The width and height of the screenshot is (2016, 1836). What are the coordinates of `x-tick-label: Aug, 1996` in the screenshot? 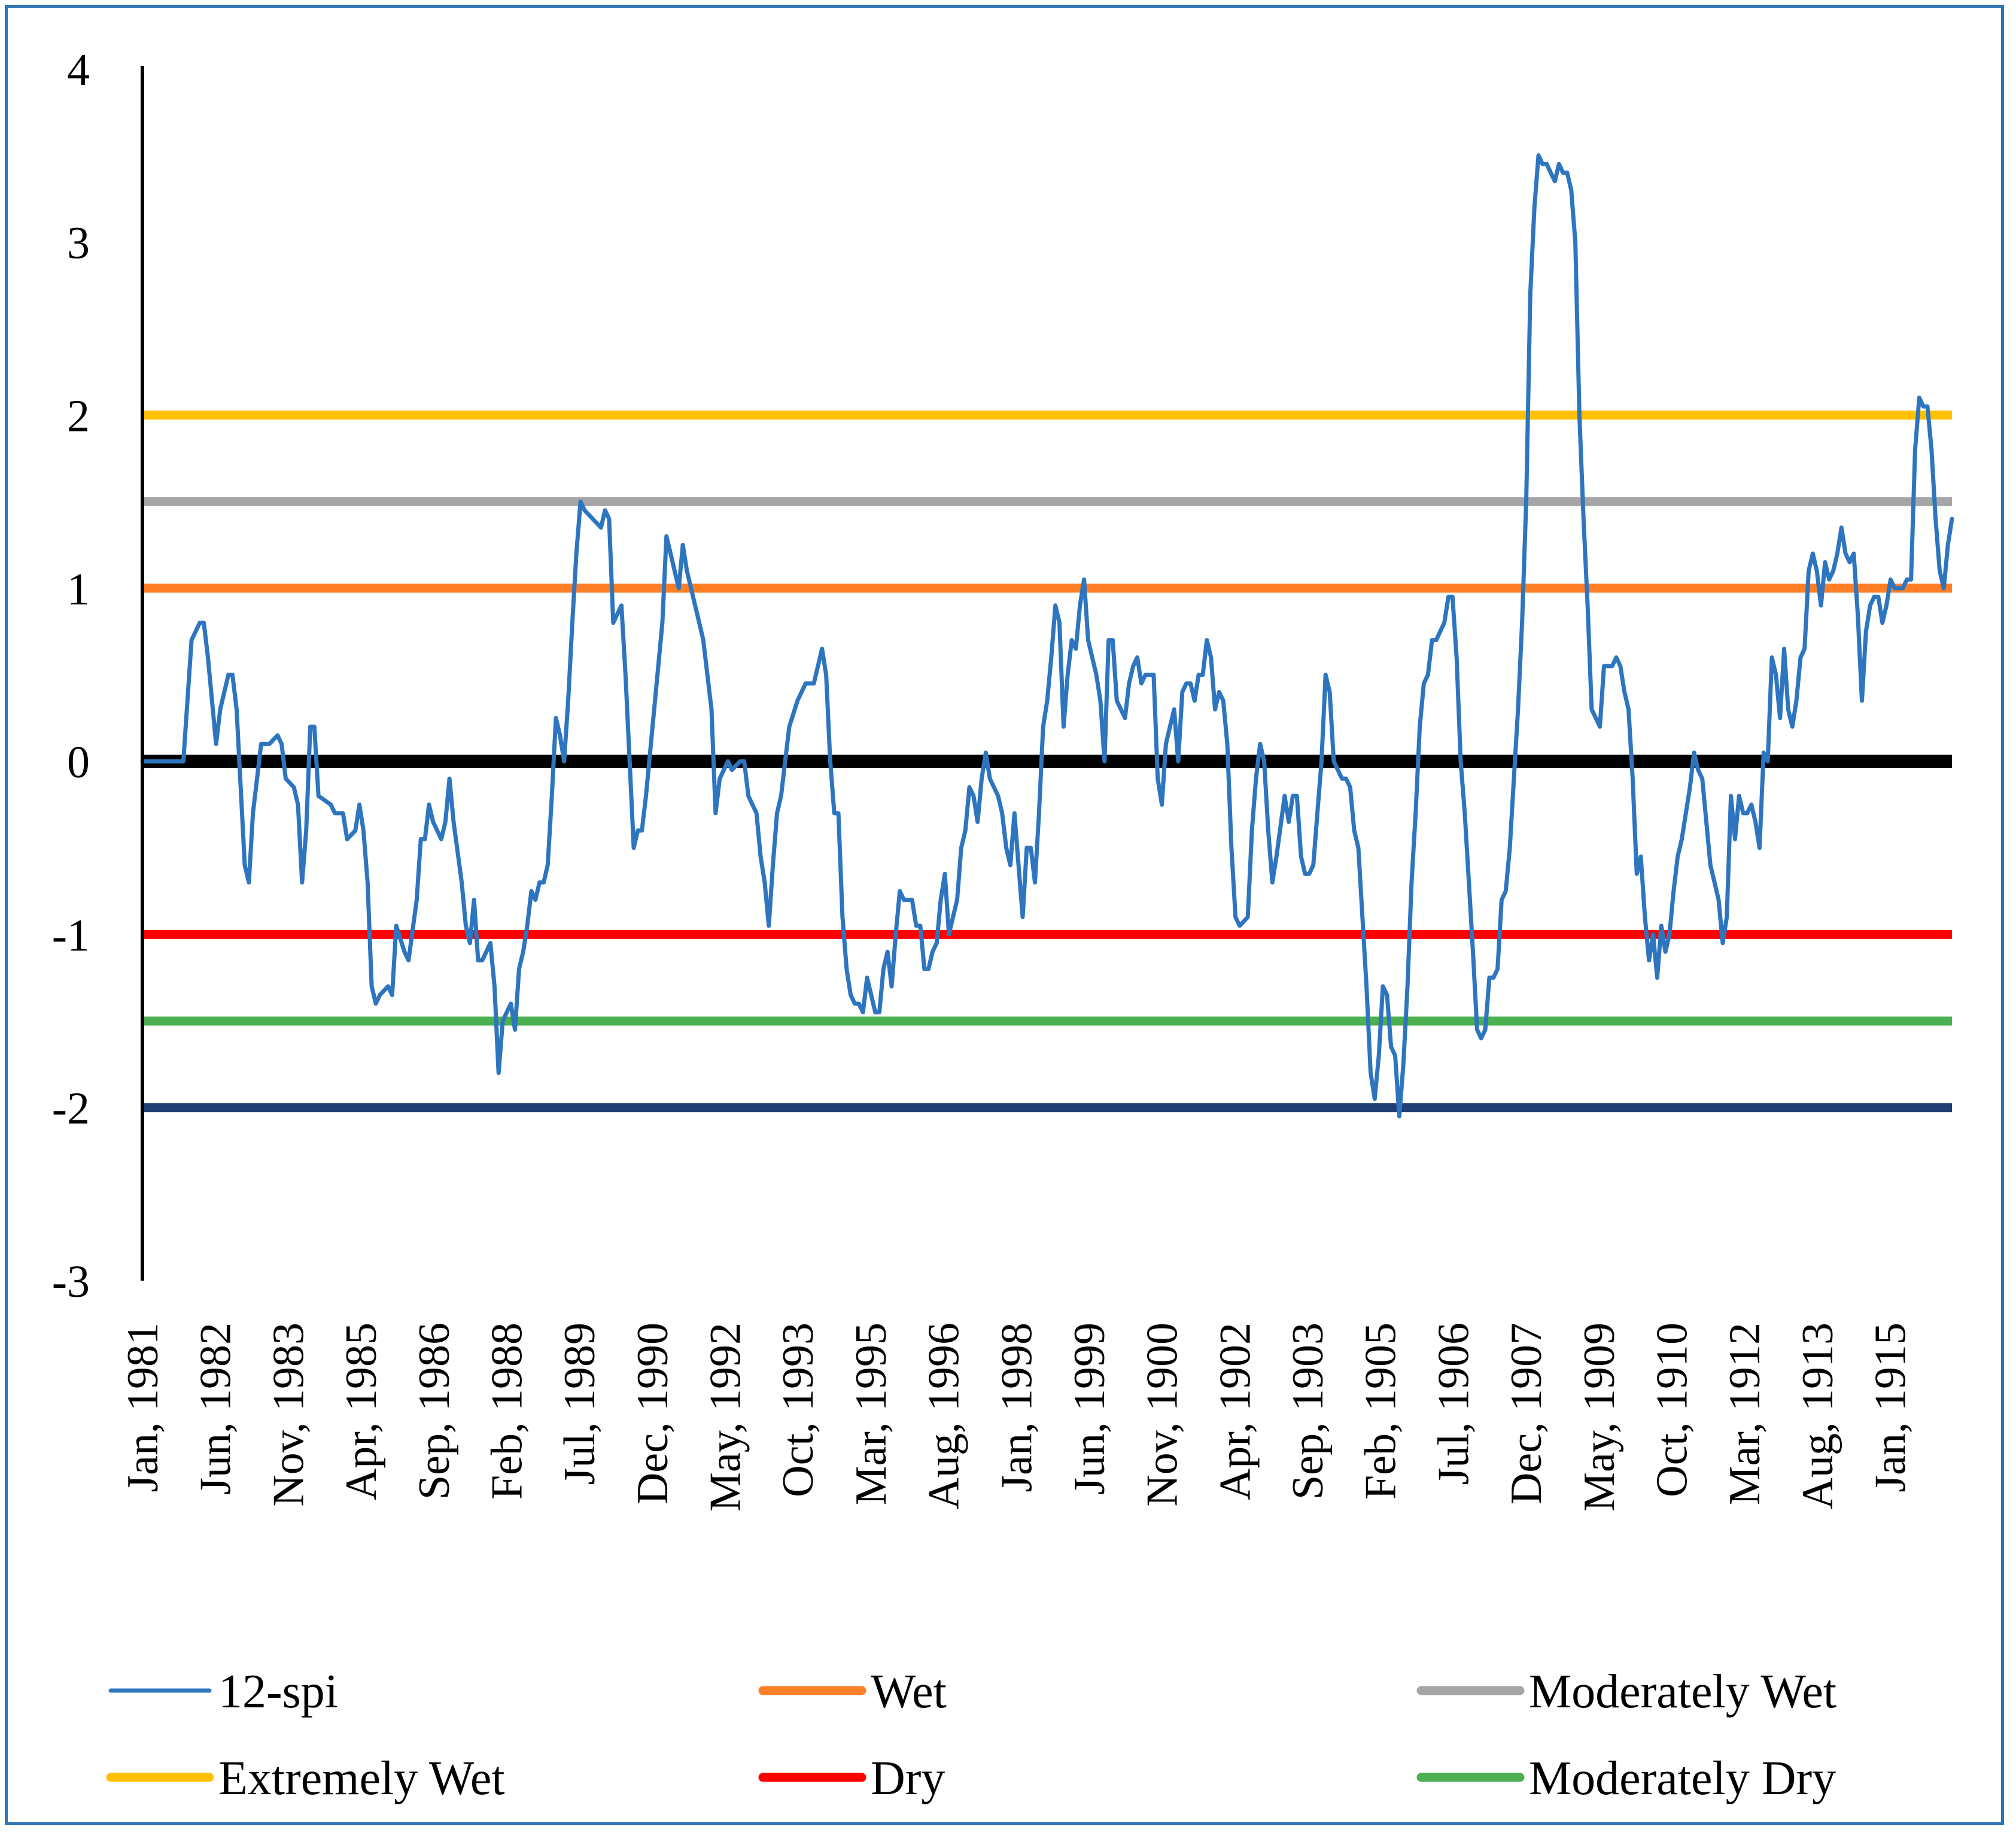 It's located at (944, 1416).